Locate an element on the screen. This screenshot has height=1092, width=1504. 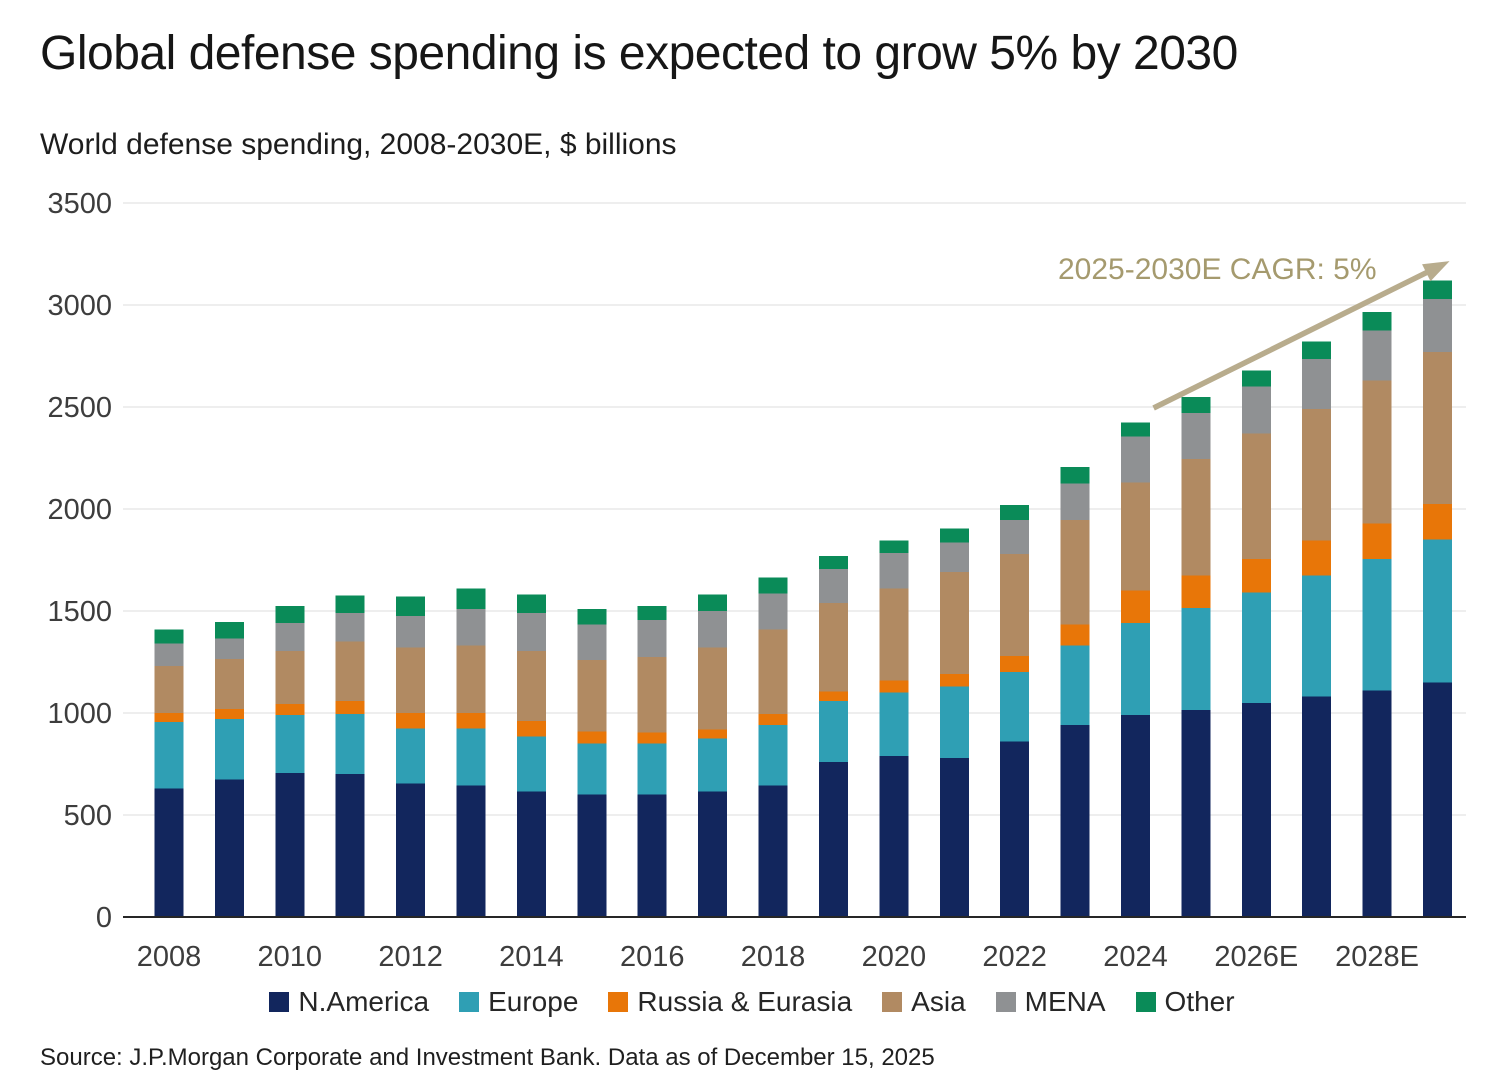
legend-item-russia-eurasia: Russia & Eurasia is located at coordinates (730, 1002).